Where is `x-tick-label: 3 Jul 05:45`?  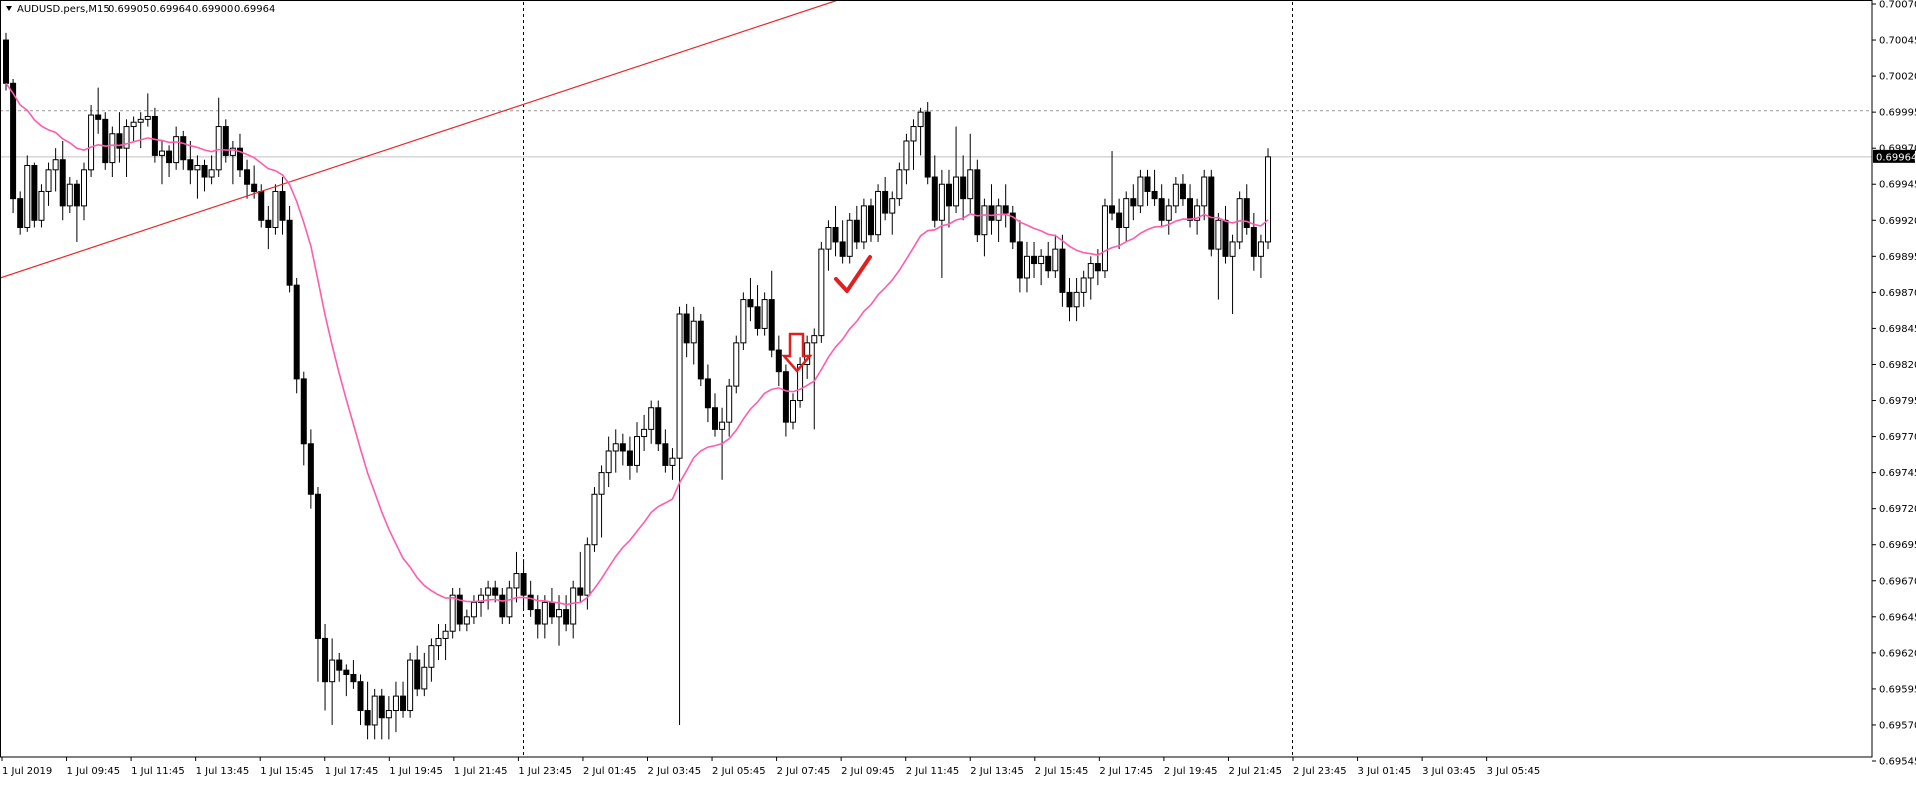 x-tick-label: 3 Jul 05:45 is located at coordinates (1514, 771).